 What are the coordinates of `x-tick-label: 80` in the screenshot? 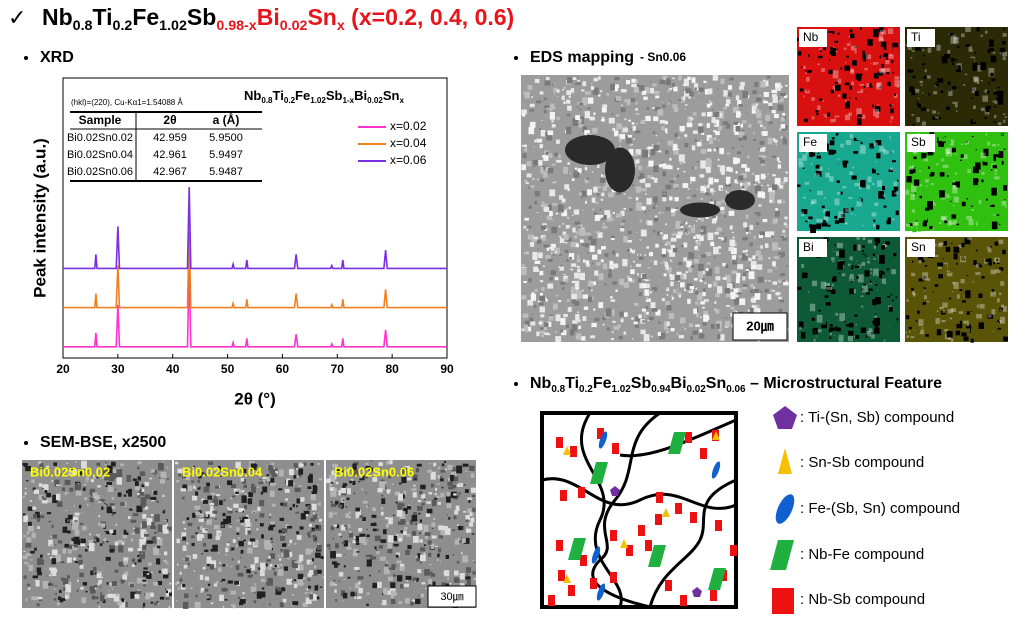 It's located at (392, 369).